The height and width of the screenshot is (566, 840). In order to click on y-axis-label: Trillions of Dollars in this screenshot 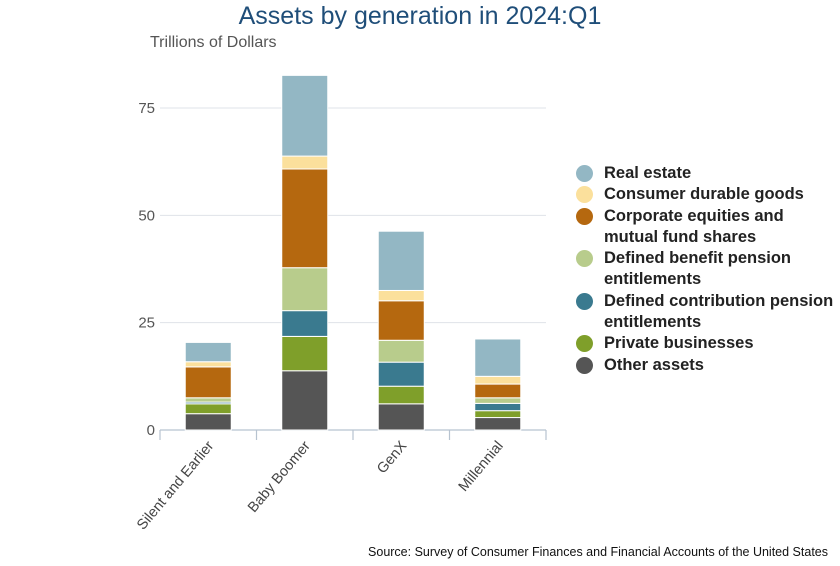, I will do `click(213, 42)`.